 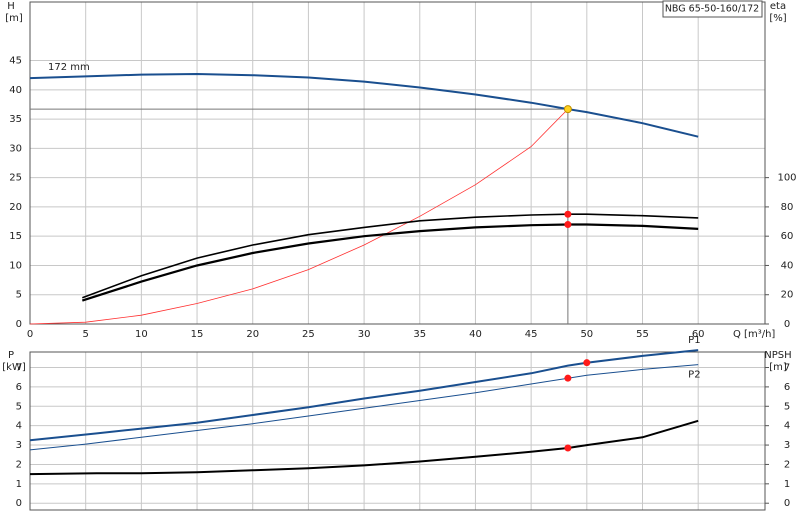 What do you see at coordinates (15, 178) in the screenshot?
I see `y-tick-label: 25` at bounding box center [15, 178].